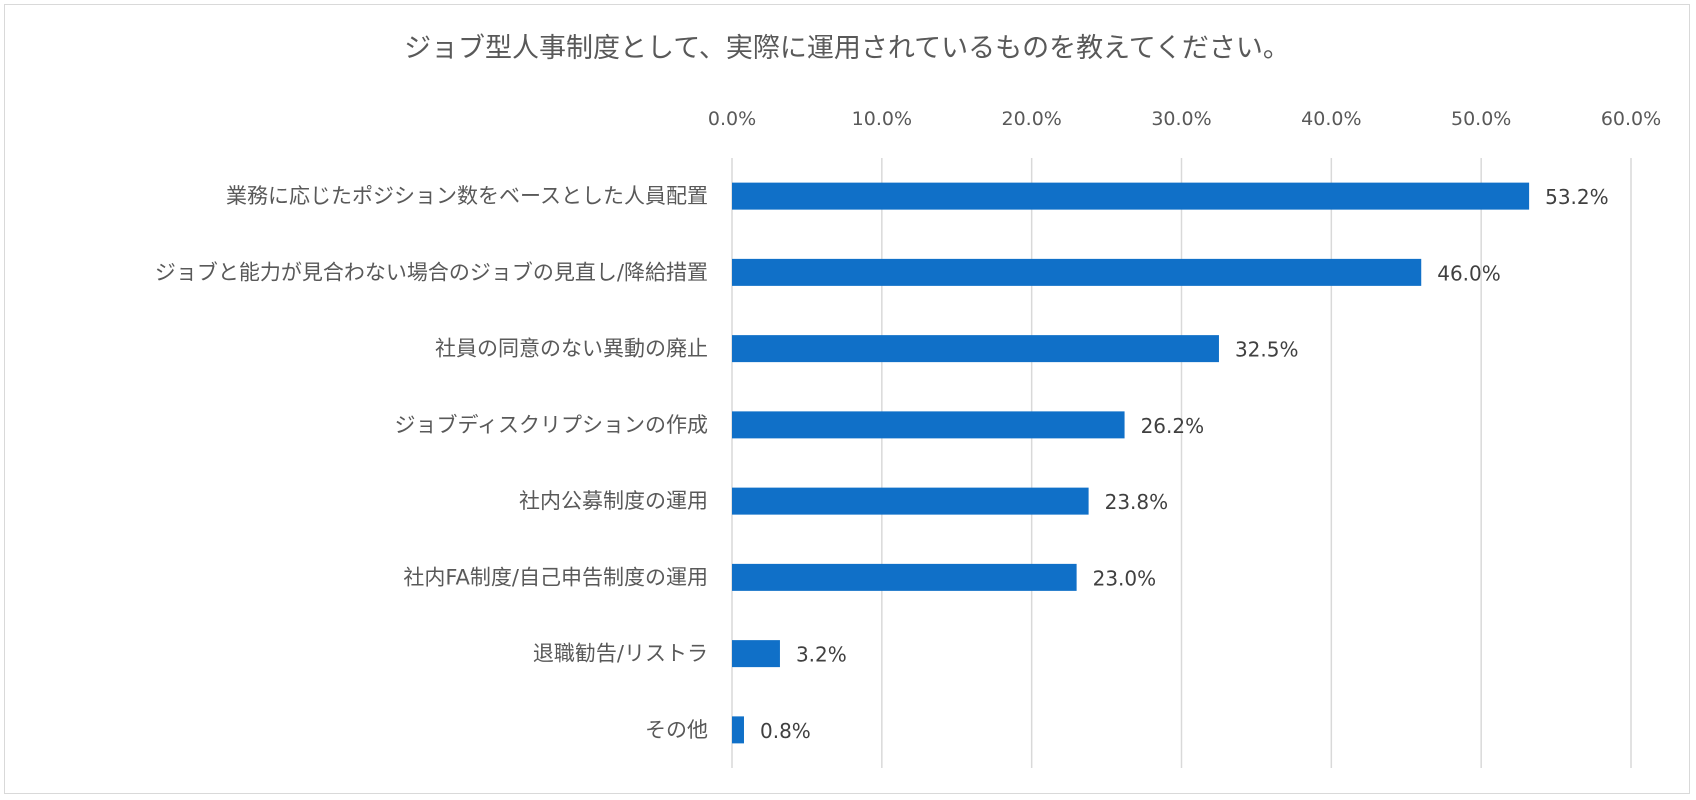  I want to click on category-label: ジョブと能力が見合わない場合のジョブの見直し/降給措置, so click(431, 272).